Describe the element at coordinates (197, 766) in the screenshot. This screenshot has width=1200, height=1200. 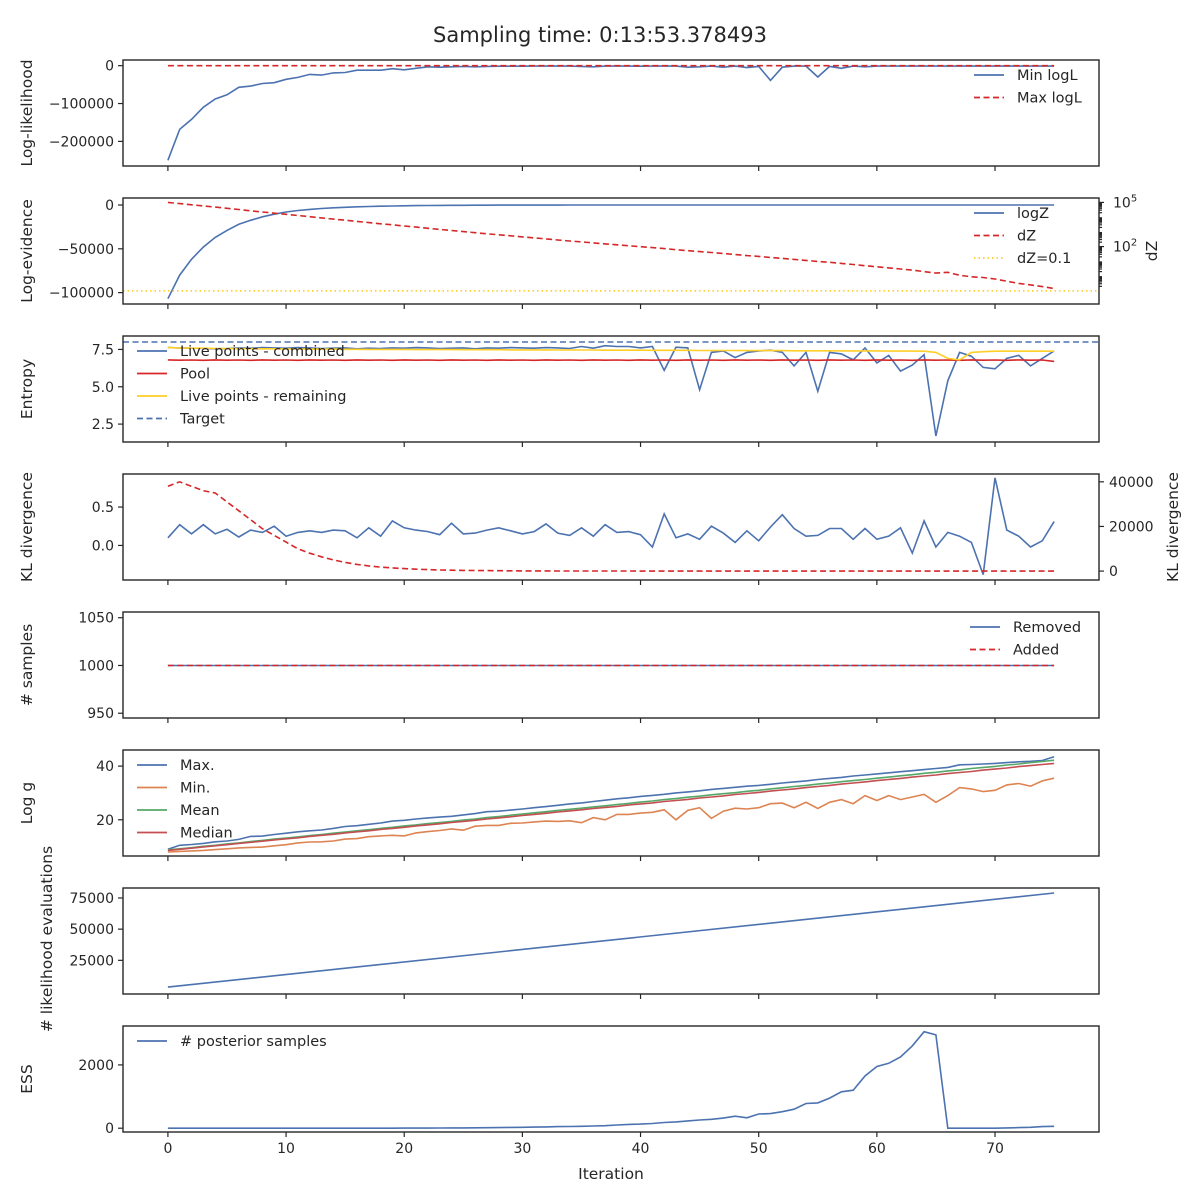
I see `legend-entry: Max.` at that location.